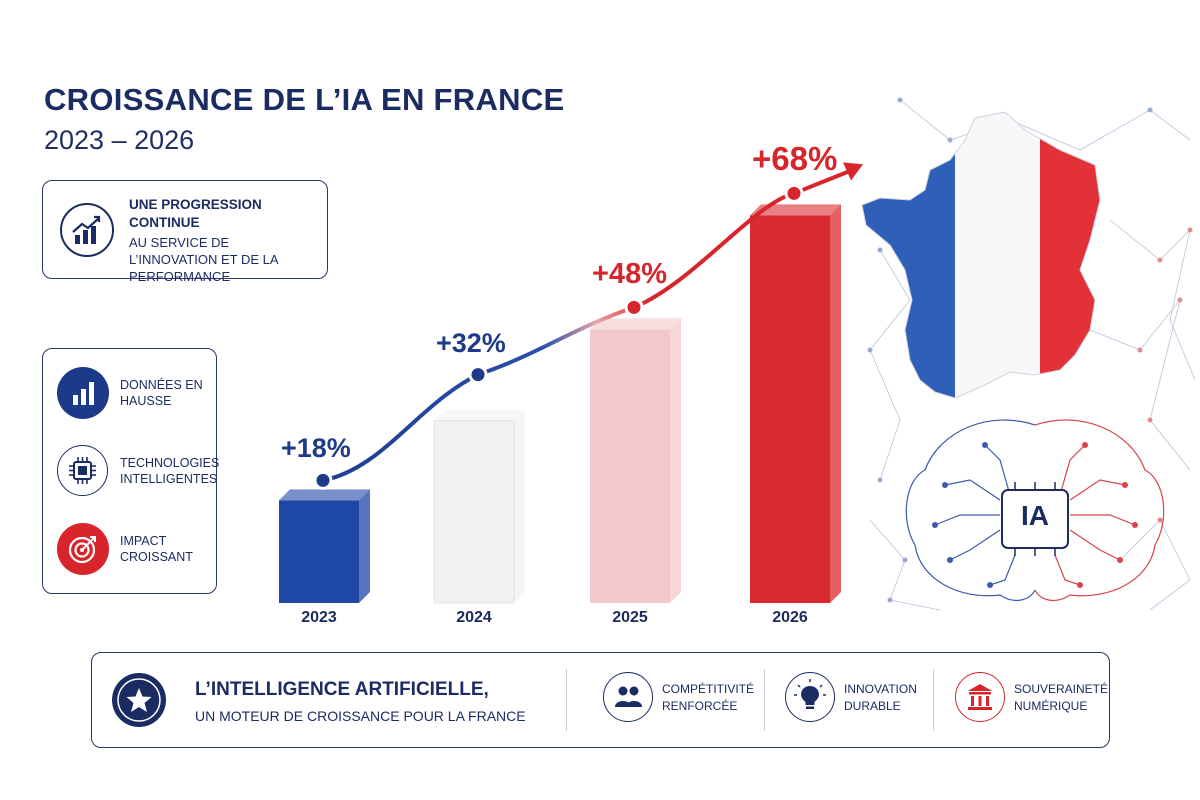  I want to click on feature-data-rising: DONNÉES EN HAUSSE, so click(134, 395).